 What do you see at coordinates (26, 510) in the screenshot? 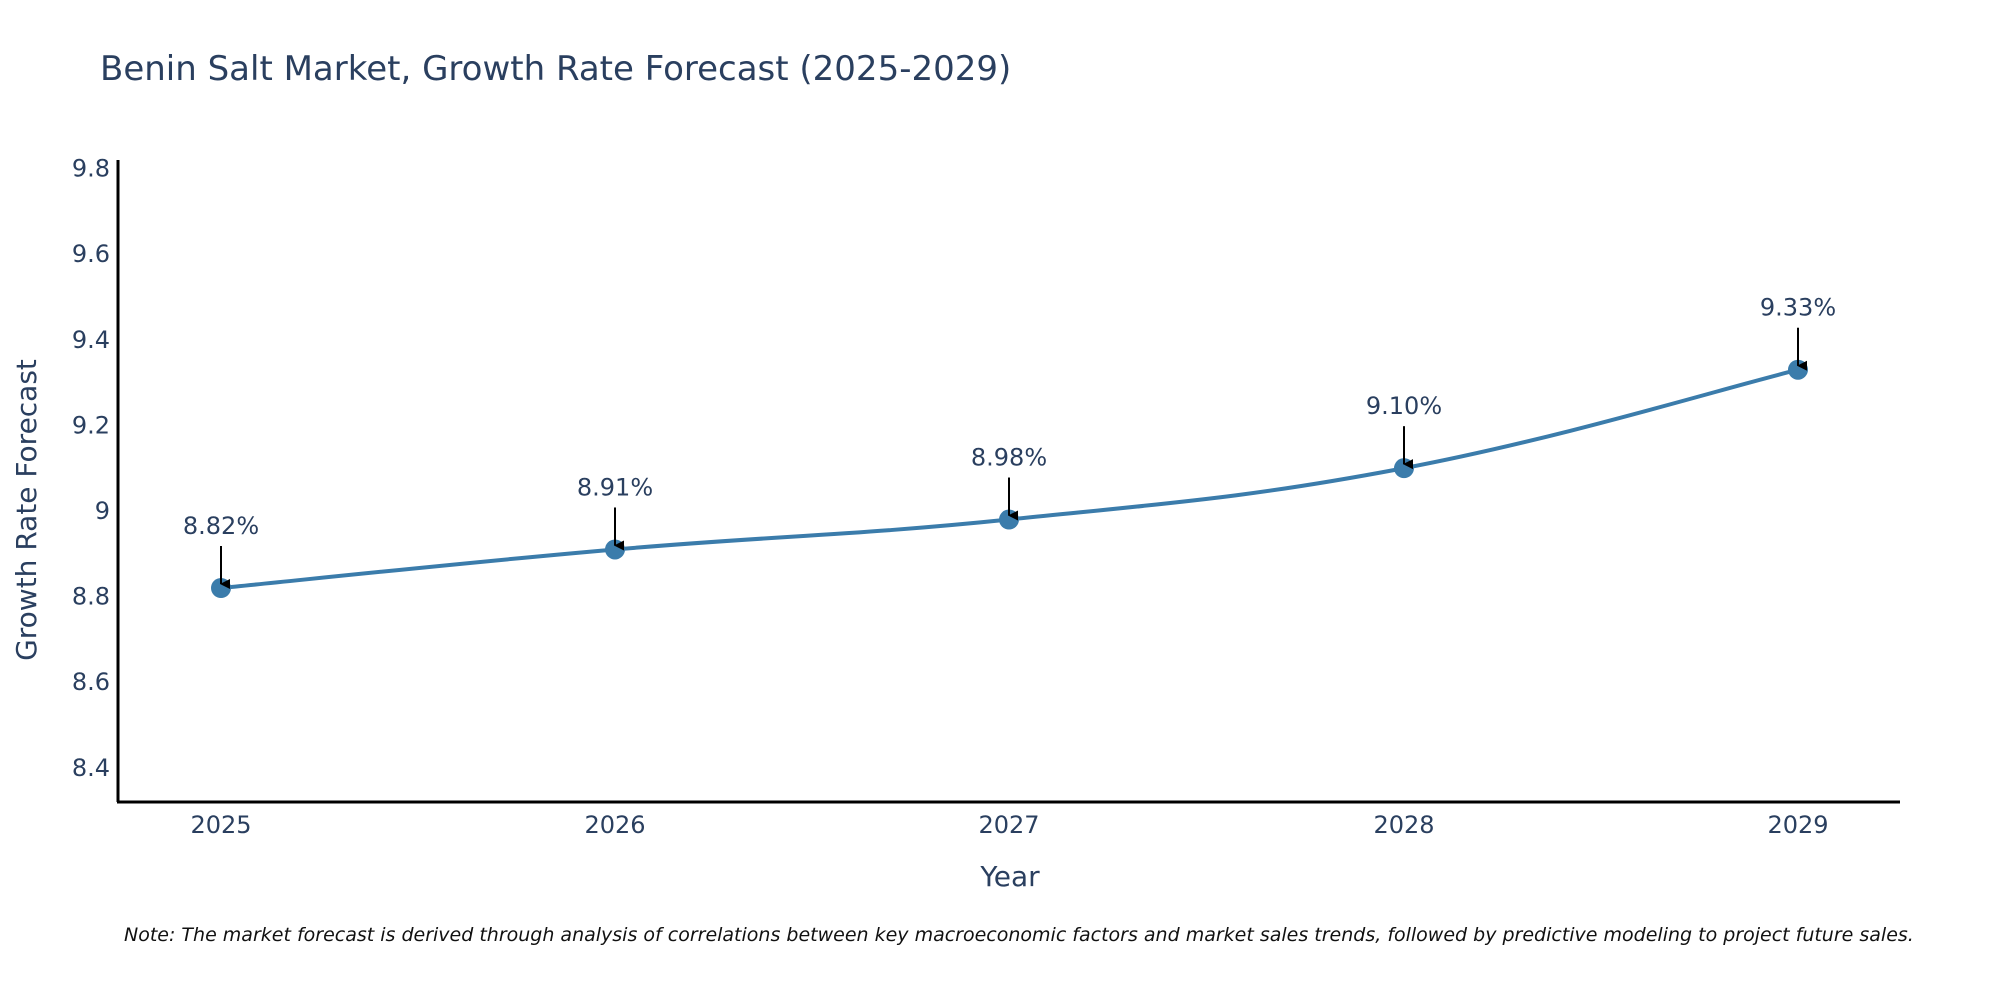
I see `y-axis-title: Growth Rate Forecast` at bounding box center [26, 510].